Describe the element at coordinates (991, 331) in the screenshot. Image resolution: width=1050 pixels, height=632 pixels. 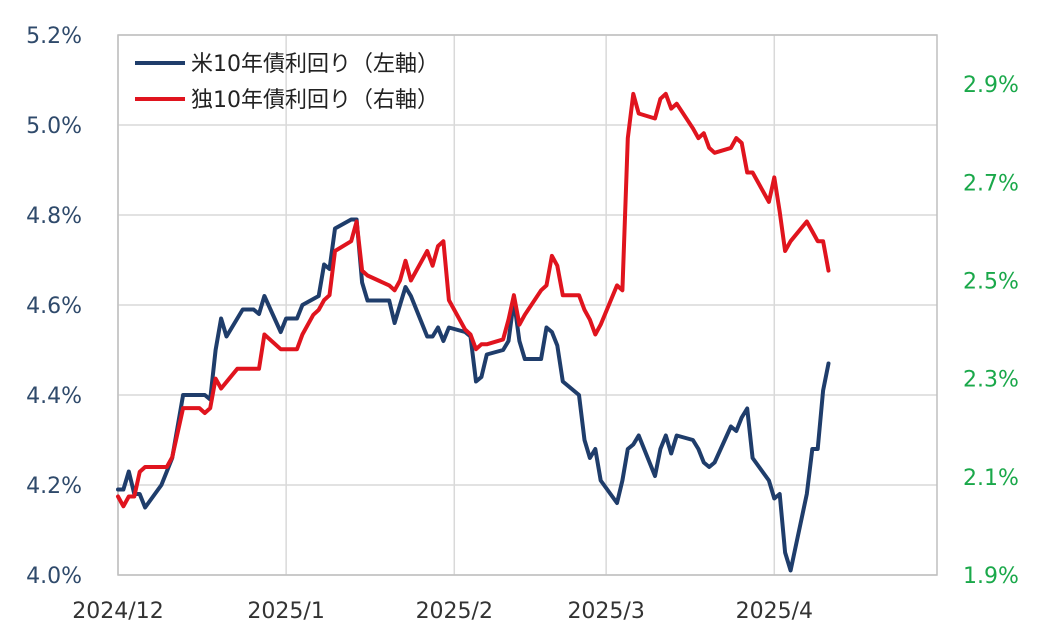
I see `right-axis-ticks: 1.9% 2.1% 2.3% 2.5% 2.7% 2.9%` at that location.